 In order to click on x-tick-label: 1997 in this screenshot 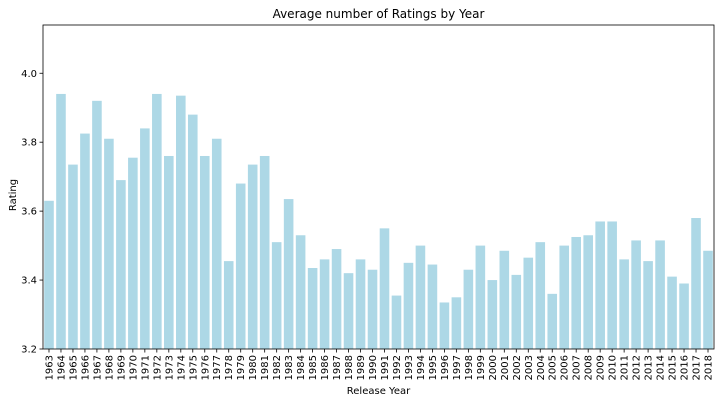, I will do `click(457, 367)`.